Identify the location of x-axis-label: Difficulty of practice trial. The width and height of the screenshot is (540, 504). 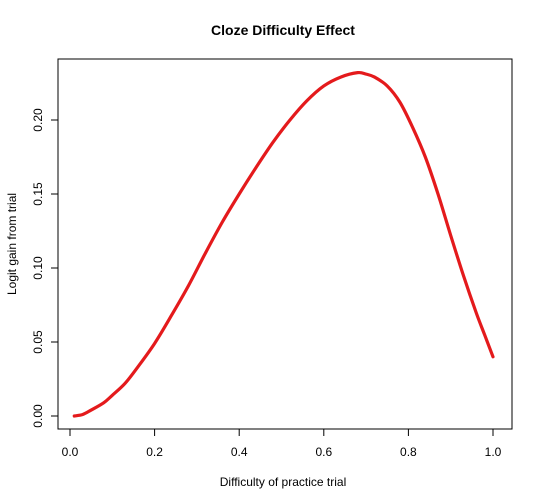
(283, 482).